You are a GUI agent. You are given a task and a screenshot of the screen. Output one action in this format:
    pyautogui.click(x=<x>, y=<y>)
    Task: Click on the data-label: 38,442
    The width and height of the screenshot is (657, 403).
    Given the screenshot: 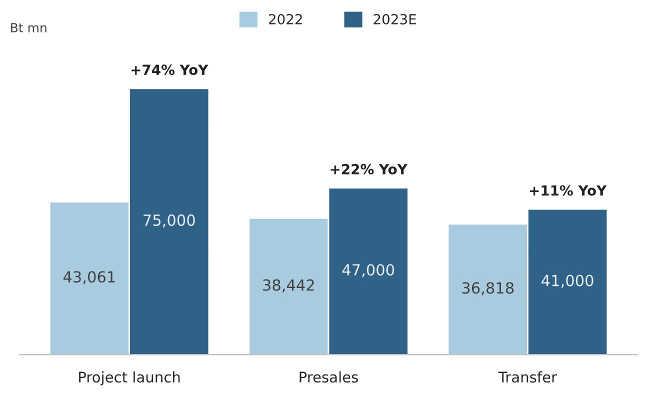 What is the action you would take?
    pyautogui.click(x=288, y=285)
    